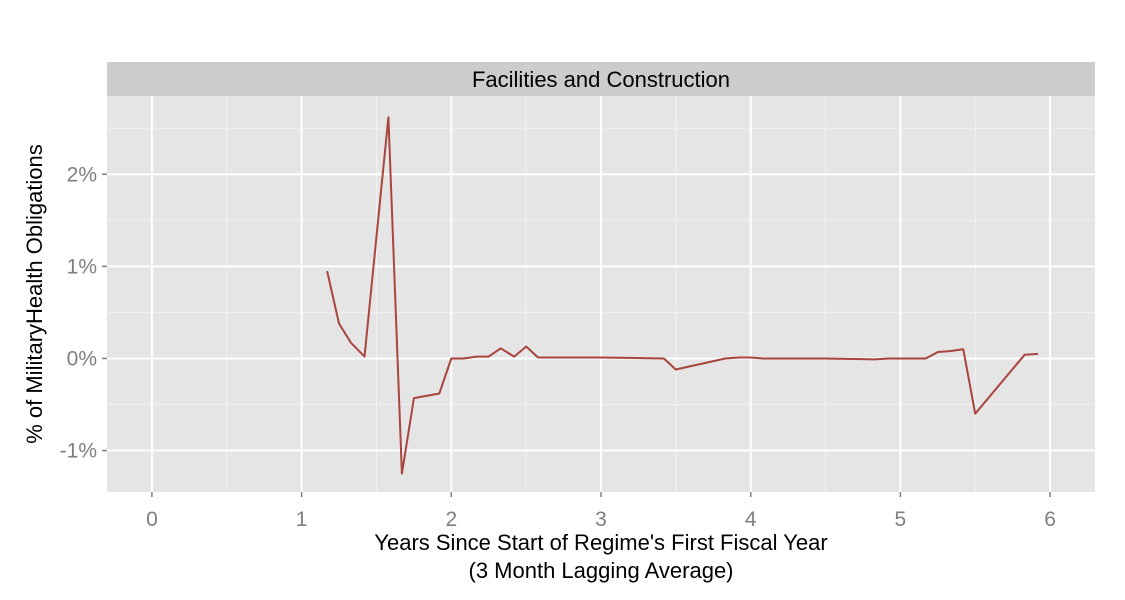 The width and height of the screenshot is (1125, 600). I want to click on x-axis-title-line2: (3 Month Lagging Average), so click(601, 570).